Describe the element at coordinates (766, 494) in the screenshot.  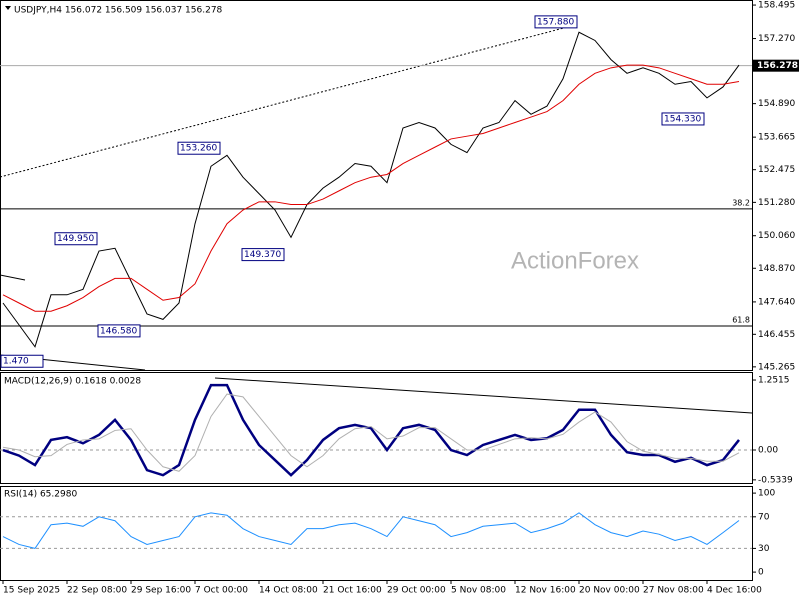
I see `y-tick-label: 100` at that location.